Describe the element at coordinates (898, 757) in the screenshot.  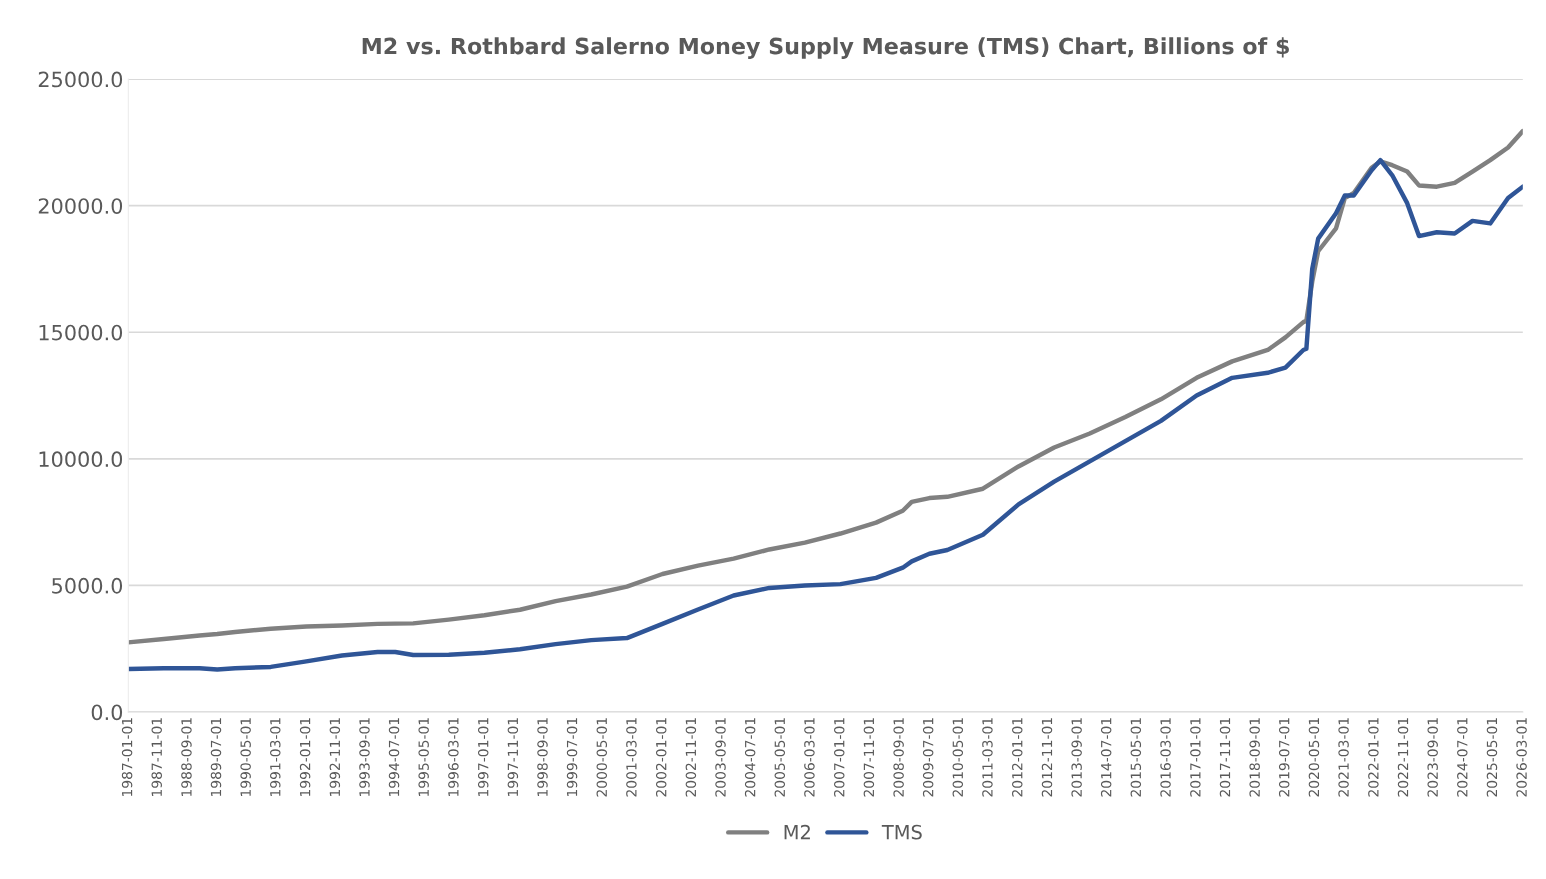
I see `x-tick-label: 2008-09-01` at that location.